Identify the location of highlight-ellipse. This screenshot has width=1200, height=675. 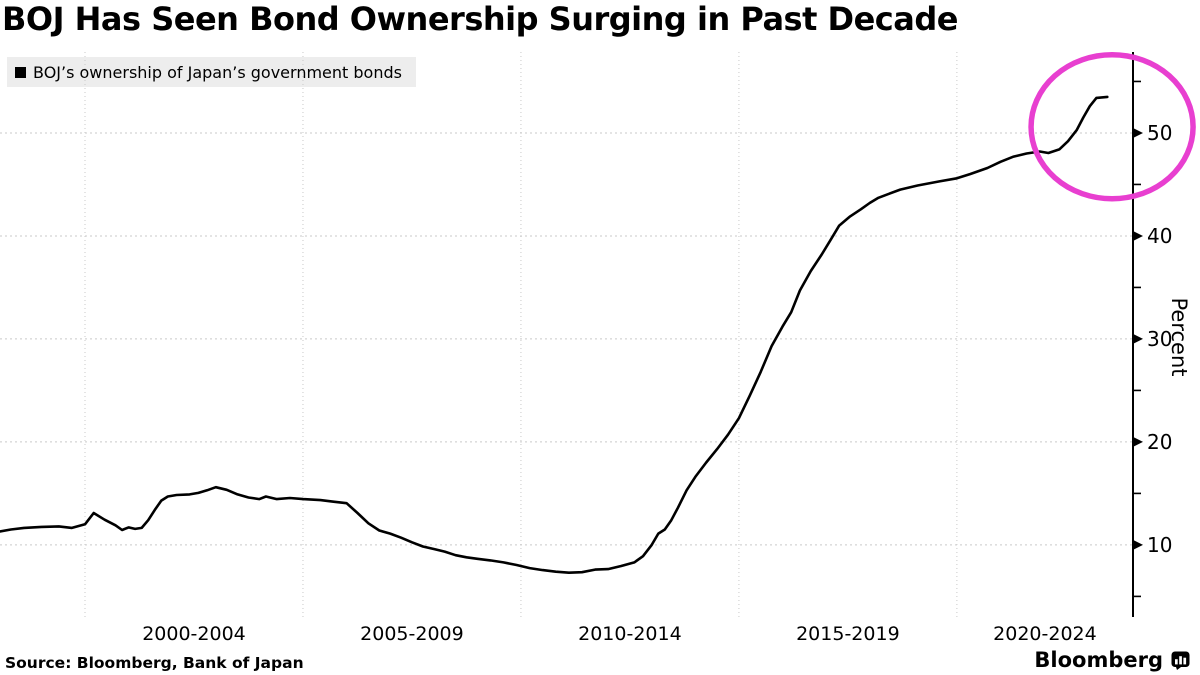
(1112, 127).